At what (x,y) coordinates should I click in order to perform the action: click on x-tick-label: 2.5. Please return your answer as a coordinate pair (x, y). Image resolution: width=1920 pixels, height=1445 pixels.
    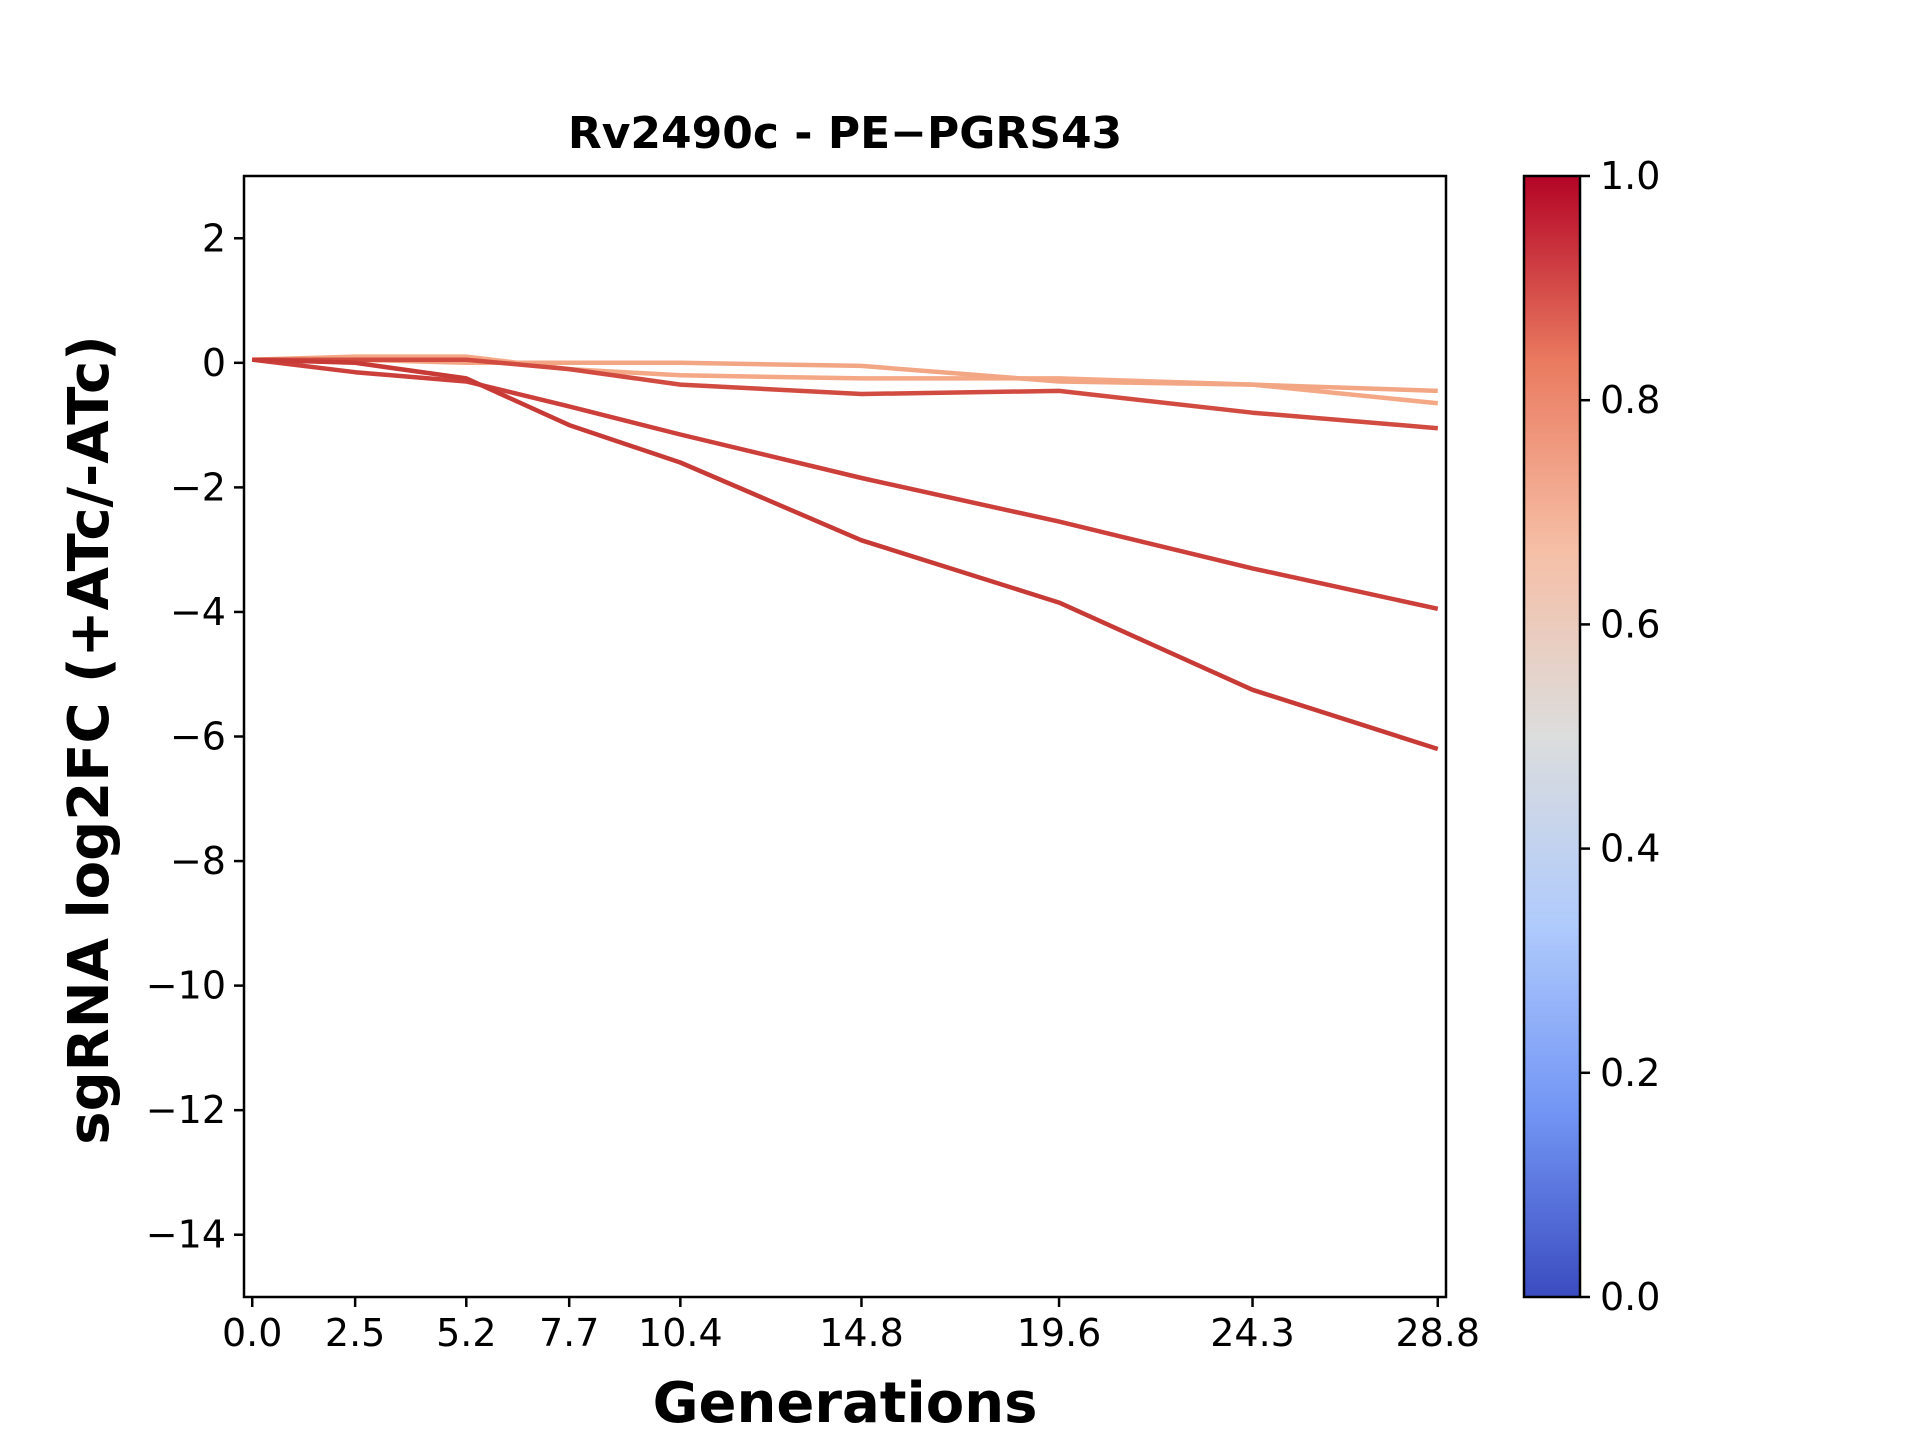
    Looking at the image, I should click on (355, 1333).